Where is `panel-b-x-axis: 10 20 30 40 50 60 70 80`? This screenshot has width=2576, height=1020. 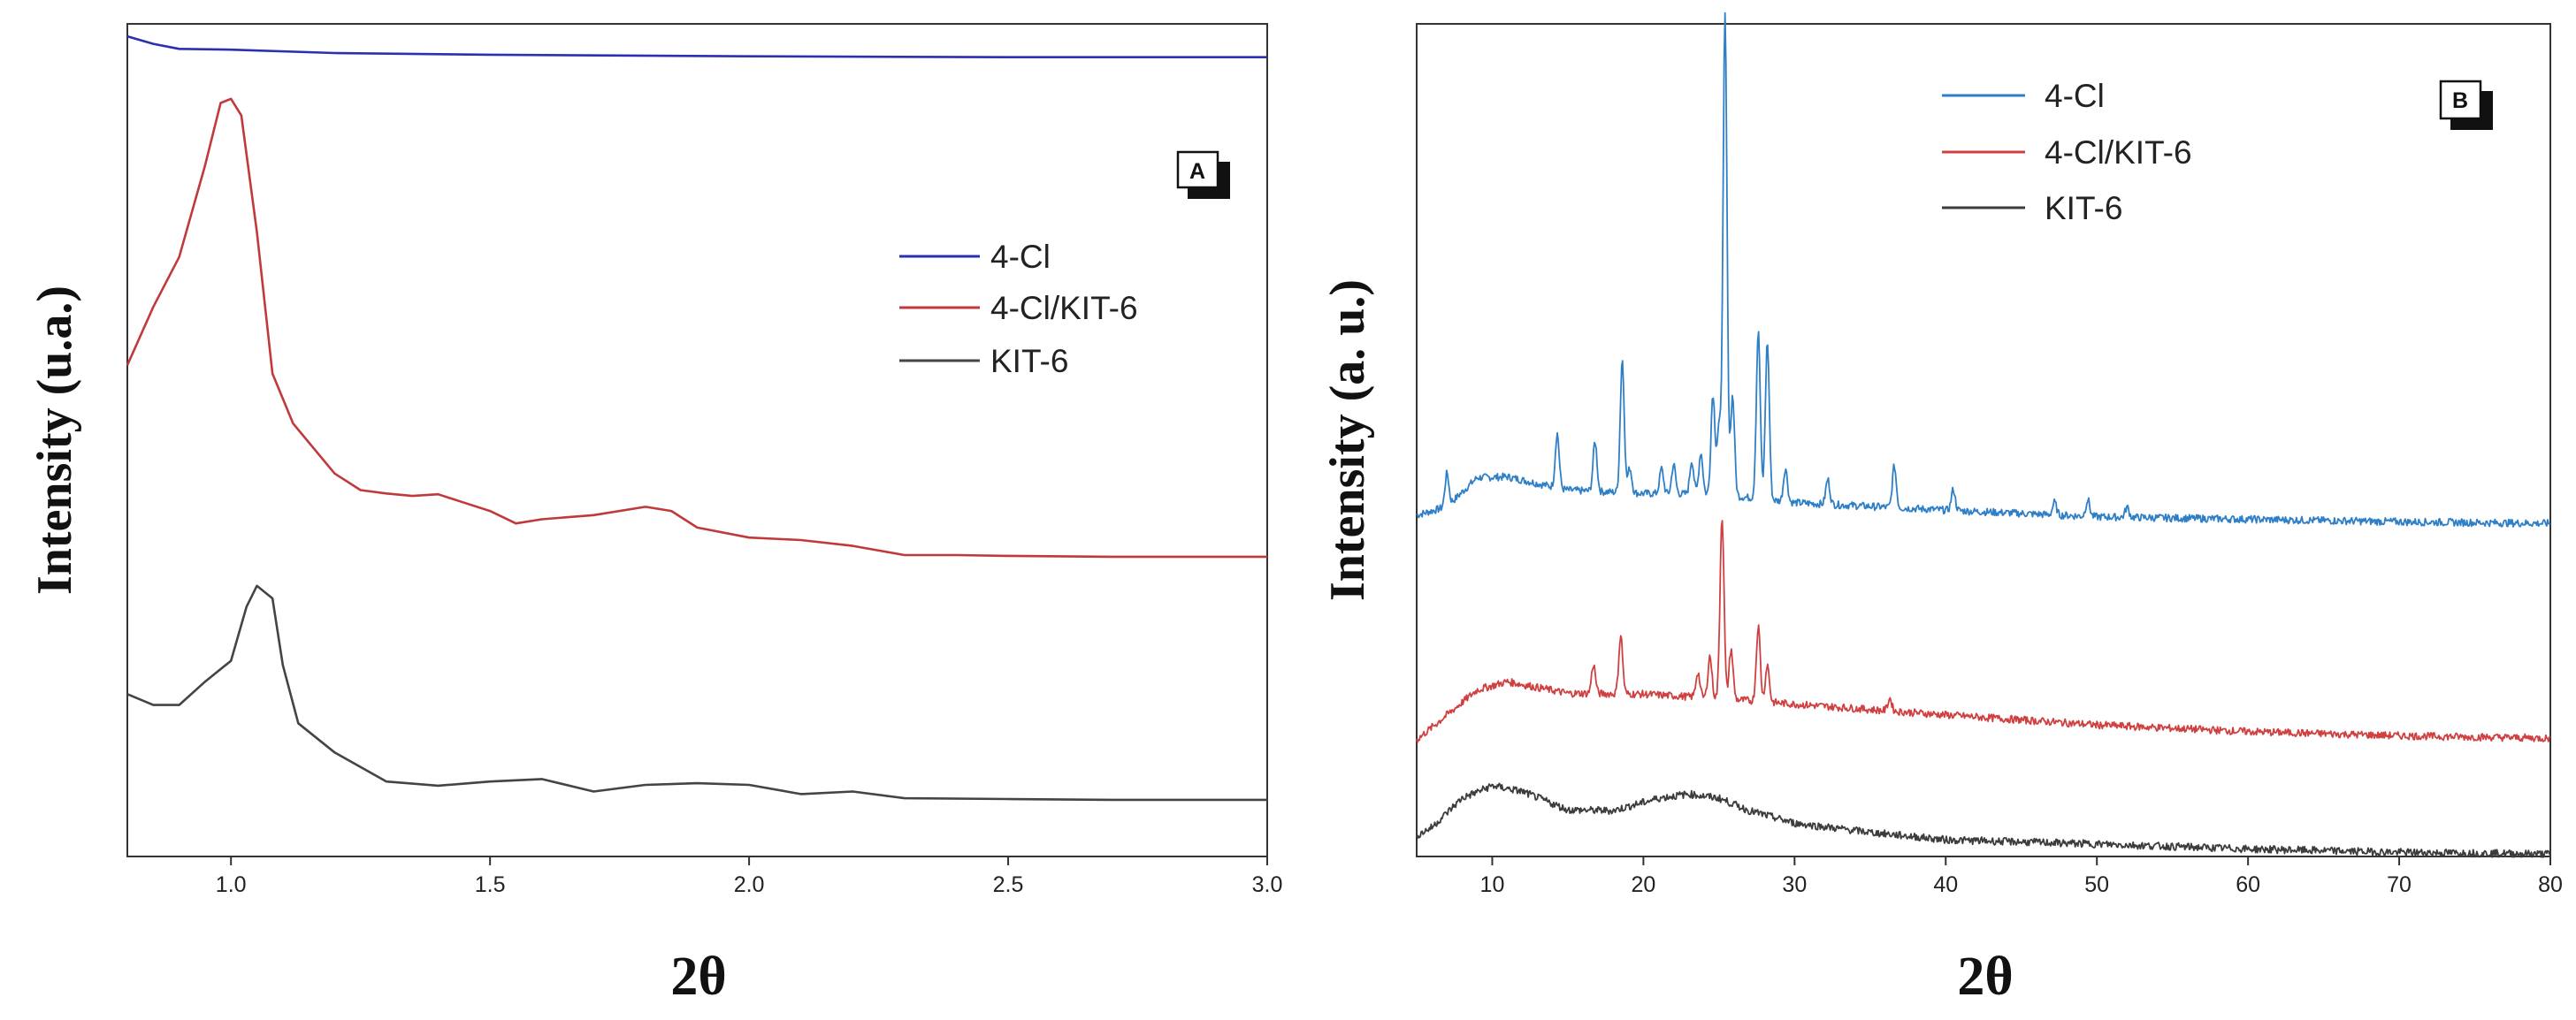
panel-b-x-axis: 10 20 30 40 50 60 70 80 is located at coordinates (2021, 876).